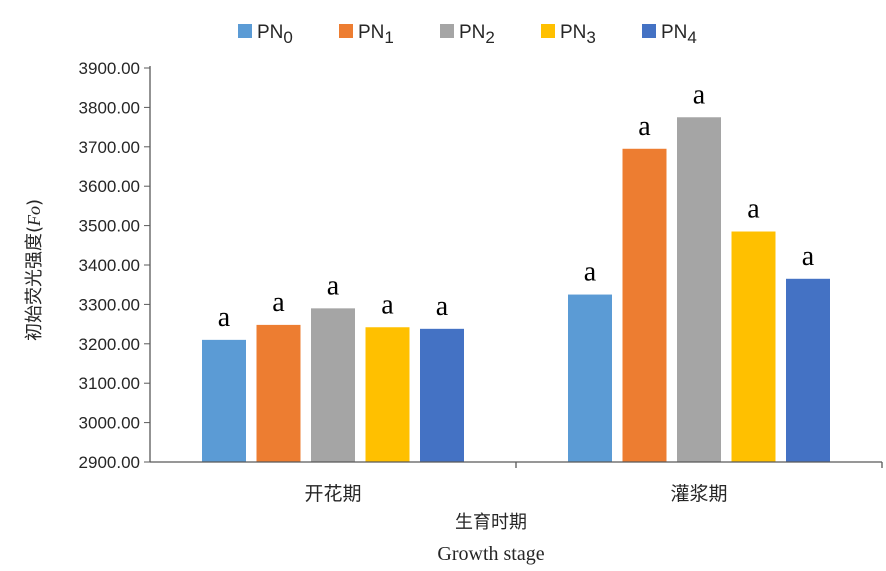 The height and width of the screenshot is (571, 886). I want to click on y-tick-label: 3800.00, so click(109, 107).